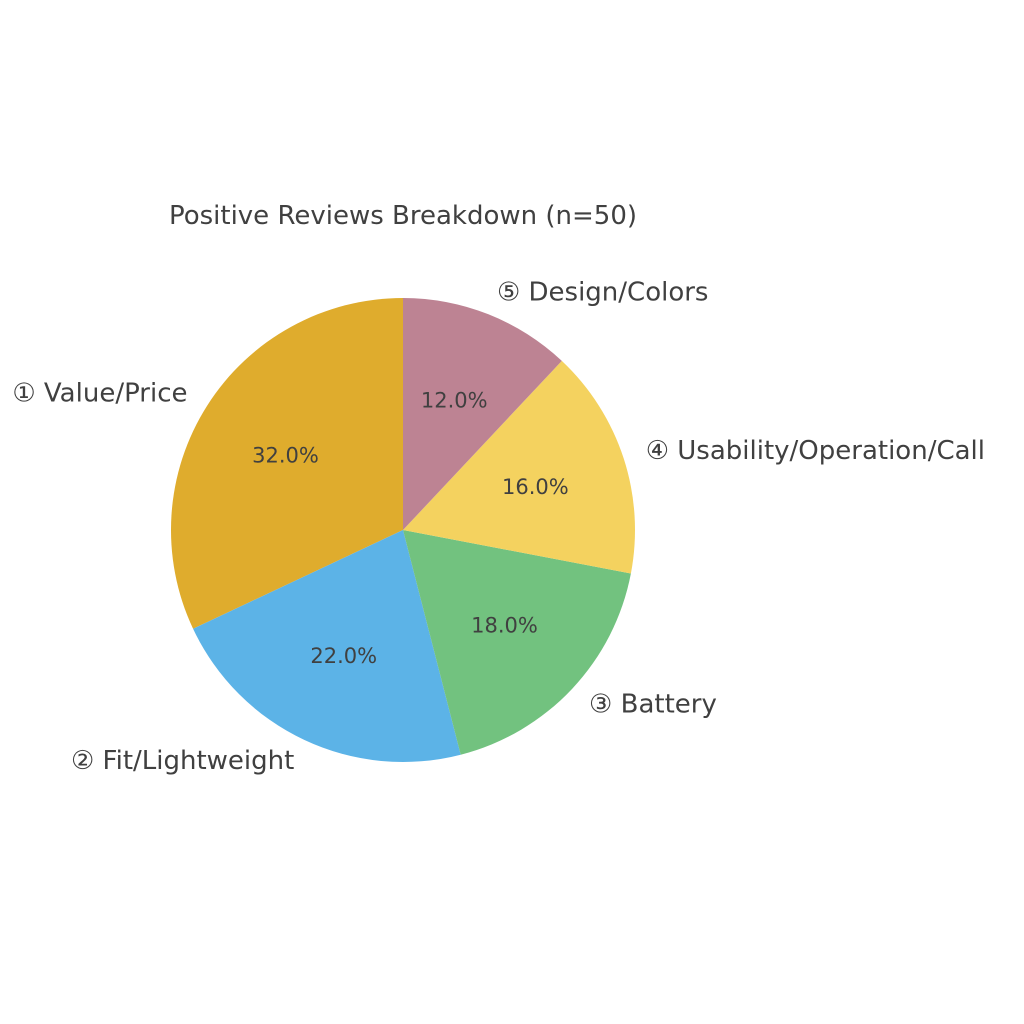 The height and width of the screenshot is (1024, 1024). What do you see at coordinates (653, 705) in the screenshot?
I see `slice-label-3: ③ Battery` at bounding box center [653, 705].